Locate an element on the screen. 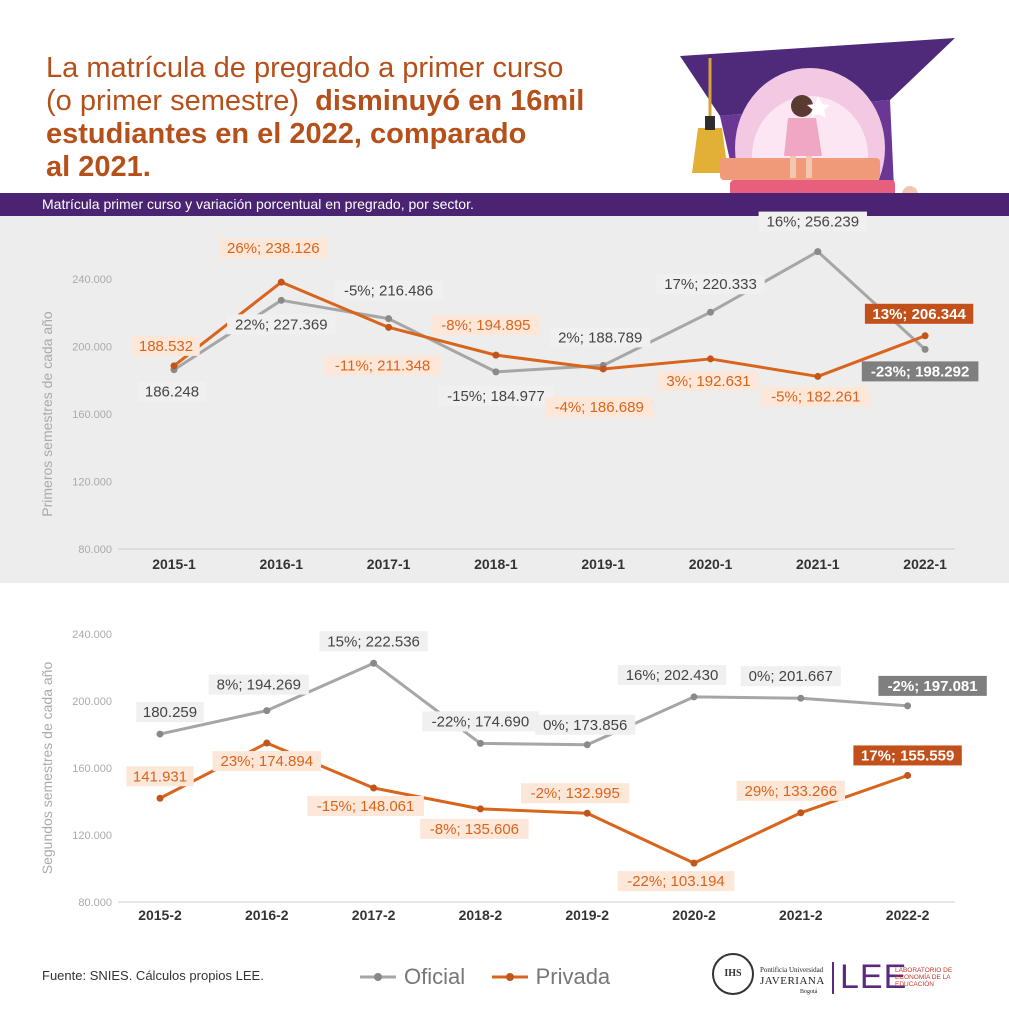  data-label-text: -22%; 103.194 is located at coordinates (676, 881).